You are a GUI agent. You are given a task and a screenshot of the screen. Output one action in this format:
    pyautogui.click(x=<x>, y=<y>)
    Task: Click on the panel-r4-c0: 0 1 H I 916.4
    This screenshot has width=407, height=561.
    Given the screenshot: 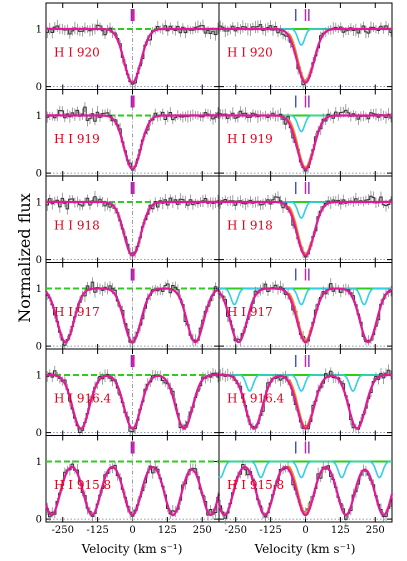 What is the action you would take?
    pyautogui.click(x=128, y=393)
    